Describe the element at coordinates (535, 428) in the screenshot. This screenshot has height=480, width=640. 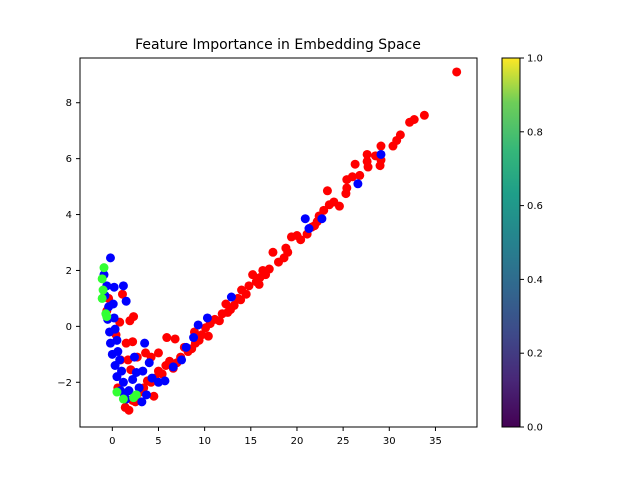
I see `colorbar-tick-label: 0.0` at that location.